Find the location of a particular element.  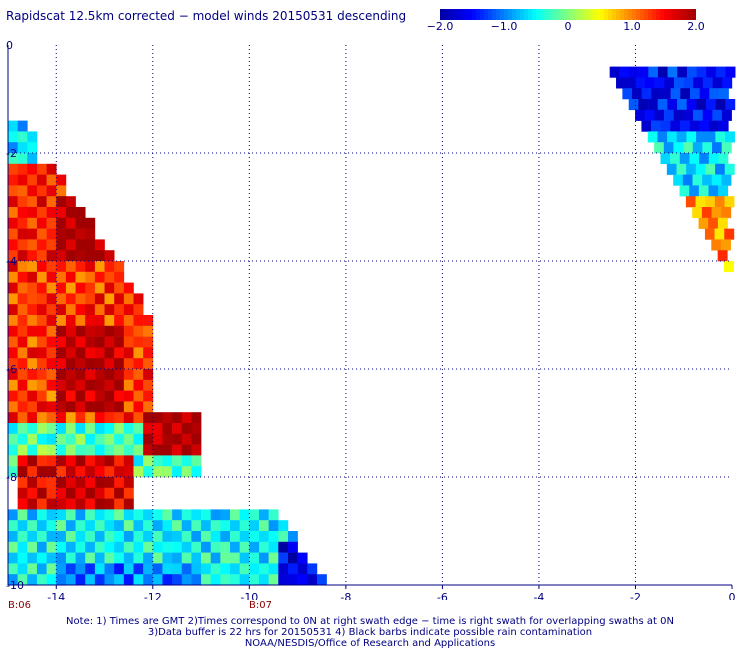

swath-time-left: B:06 is located at coordinates (19, 605).